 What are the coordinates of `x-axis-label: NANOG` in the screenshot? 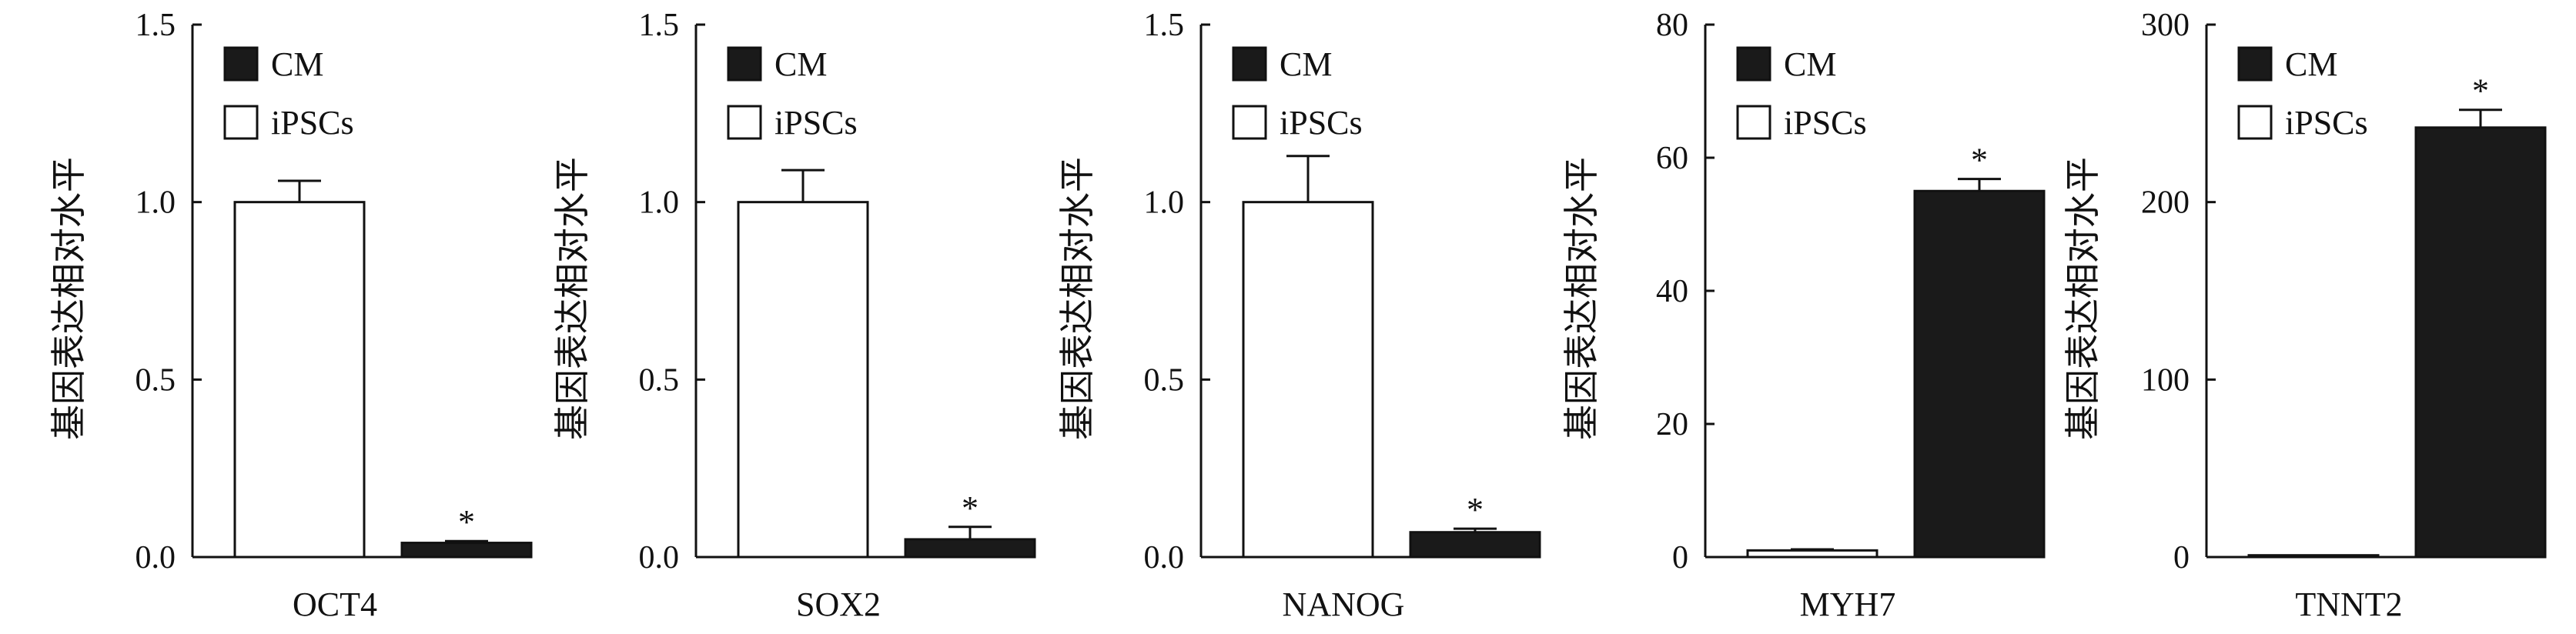 It's located at (1344, 604).